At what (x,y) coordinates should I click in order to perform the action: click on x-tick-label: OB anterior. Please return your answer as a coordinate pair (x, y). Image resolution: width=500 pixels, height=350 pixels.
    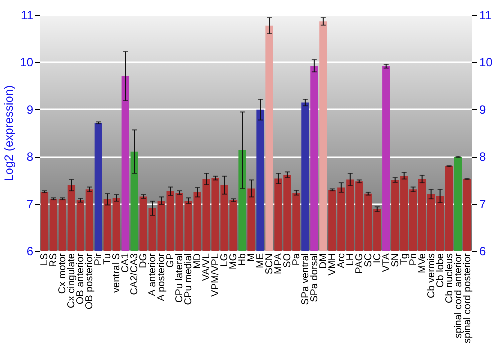
    Looking at the image, I should click on (81, 278).